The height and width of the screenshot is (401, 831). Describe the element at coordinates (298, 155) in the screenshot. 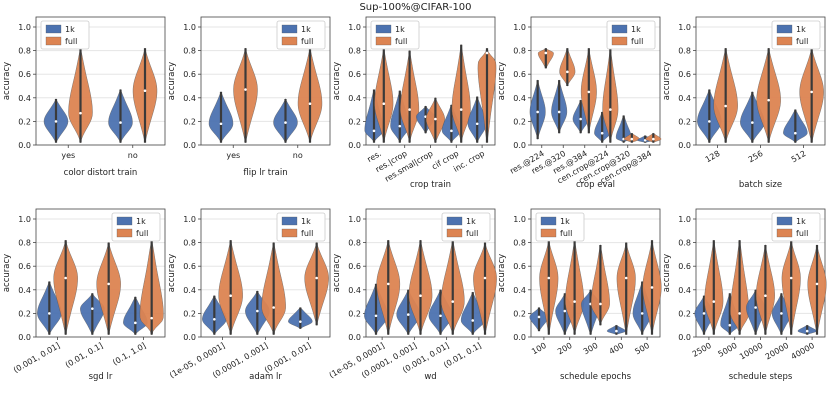

I see `x-tick-label: no` at that location.